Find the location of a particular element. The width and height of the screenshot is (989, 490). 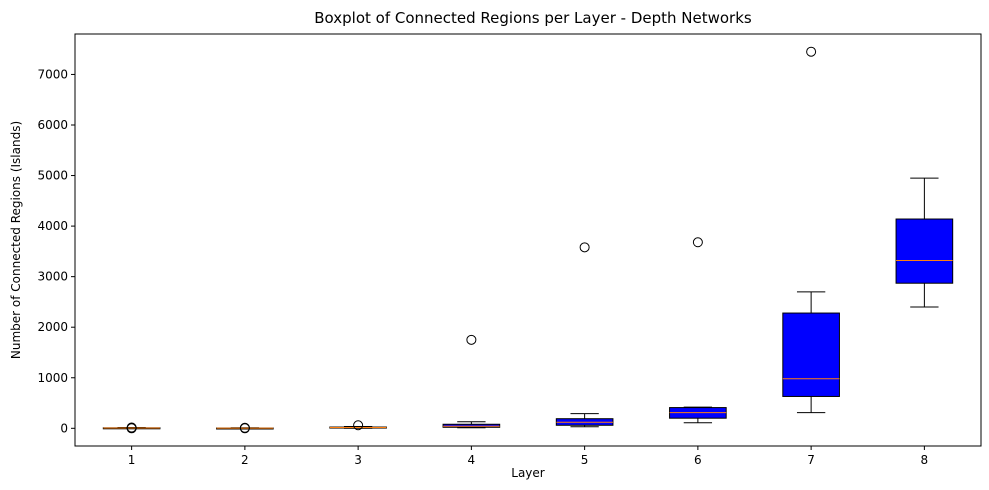

x-tick-label: 5 is located at coordinates (585, 460).